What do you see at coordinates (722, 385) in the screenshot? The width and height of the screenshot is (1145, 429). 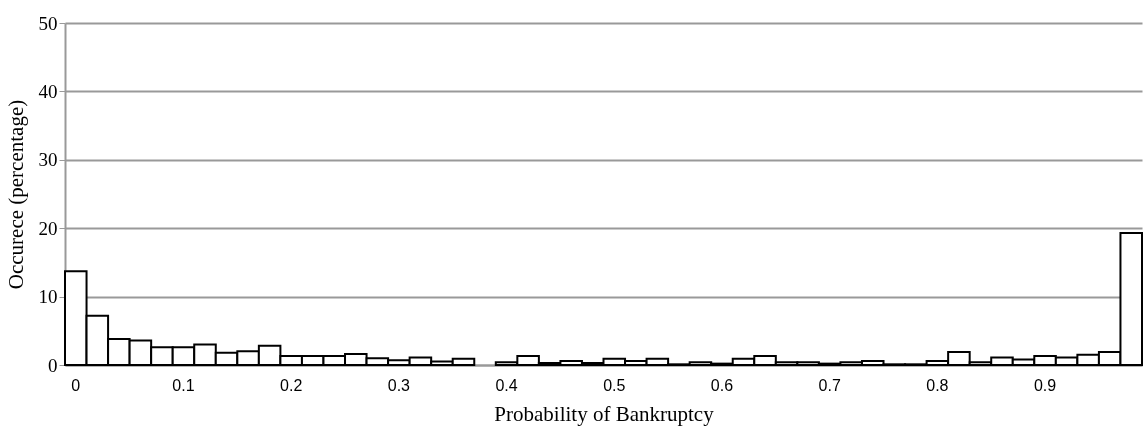 I see `x-tick-label: 0.6` at bounding box center [722, 385].